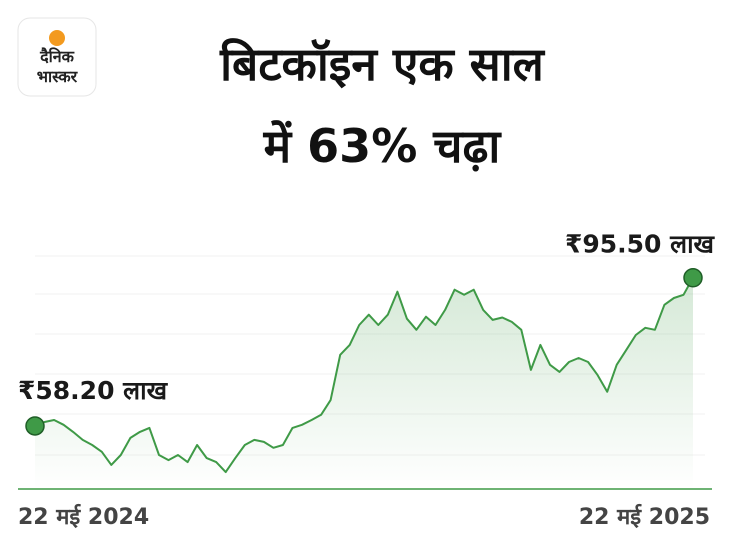  What do you see at coordinates (382, 64) in the screenshot?
I see `chart-title: बिटकॉइन एक साल` at bounding box center [382, 64].